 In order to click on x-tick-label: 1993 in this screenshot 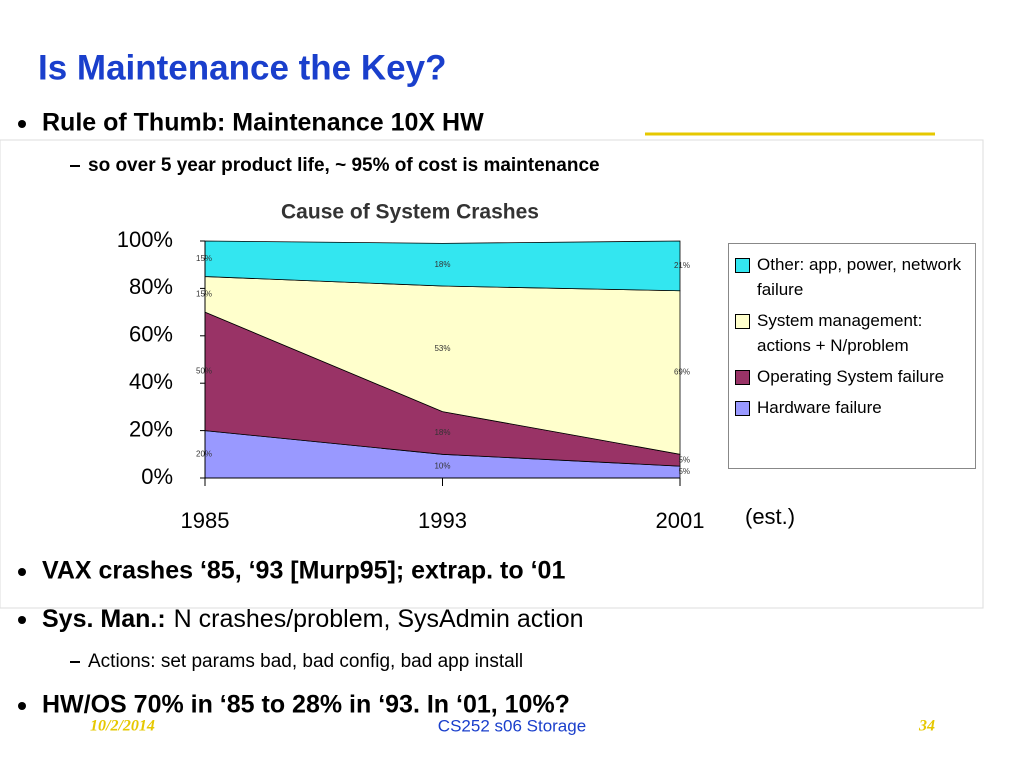, I will do `click(442, 520)`.